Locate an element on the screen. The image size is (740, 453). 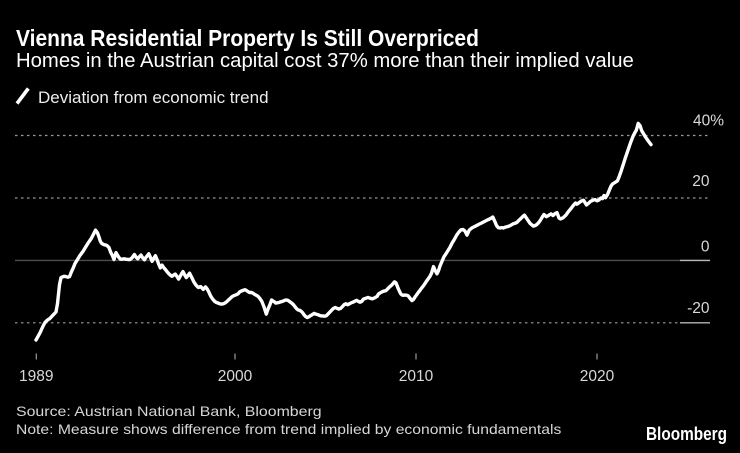
svg-text: 2010 is located at coordinates (416, 376).